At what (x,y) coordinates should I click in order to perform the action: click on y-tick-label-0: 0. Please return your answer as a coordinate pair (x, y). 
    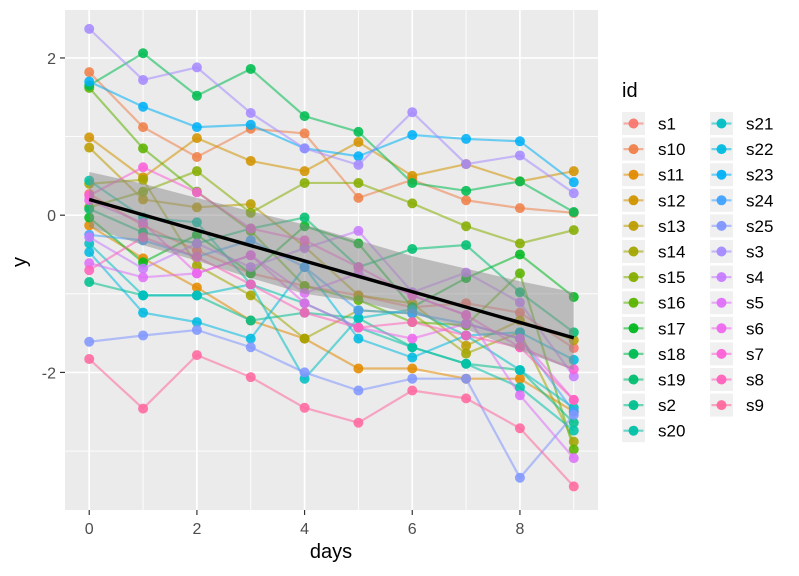
    Looking at the image, I should click on (51, 216).